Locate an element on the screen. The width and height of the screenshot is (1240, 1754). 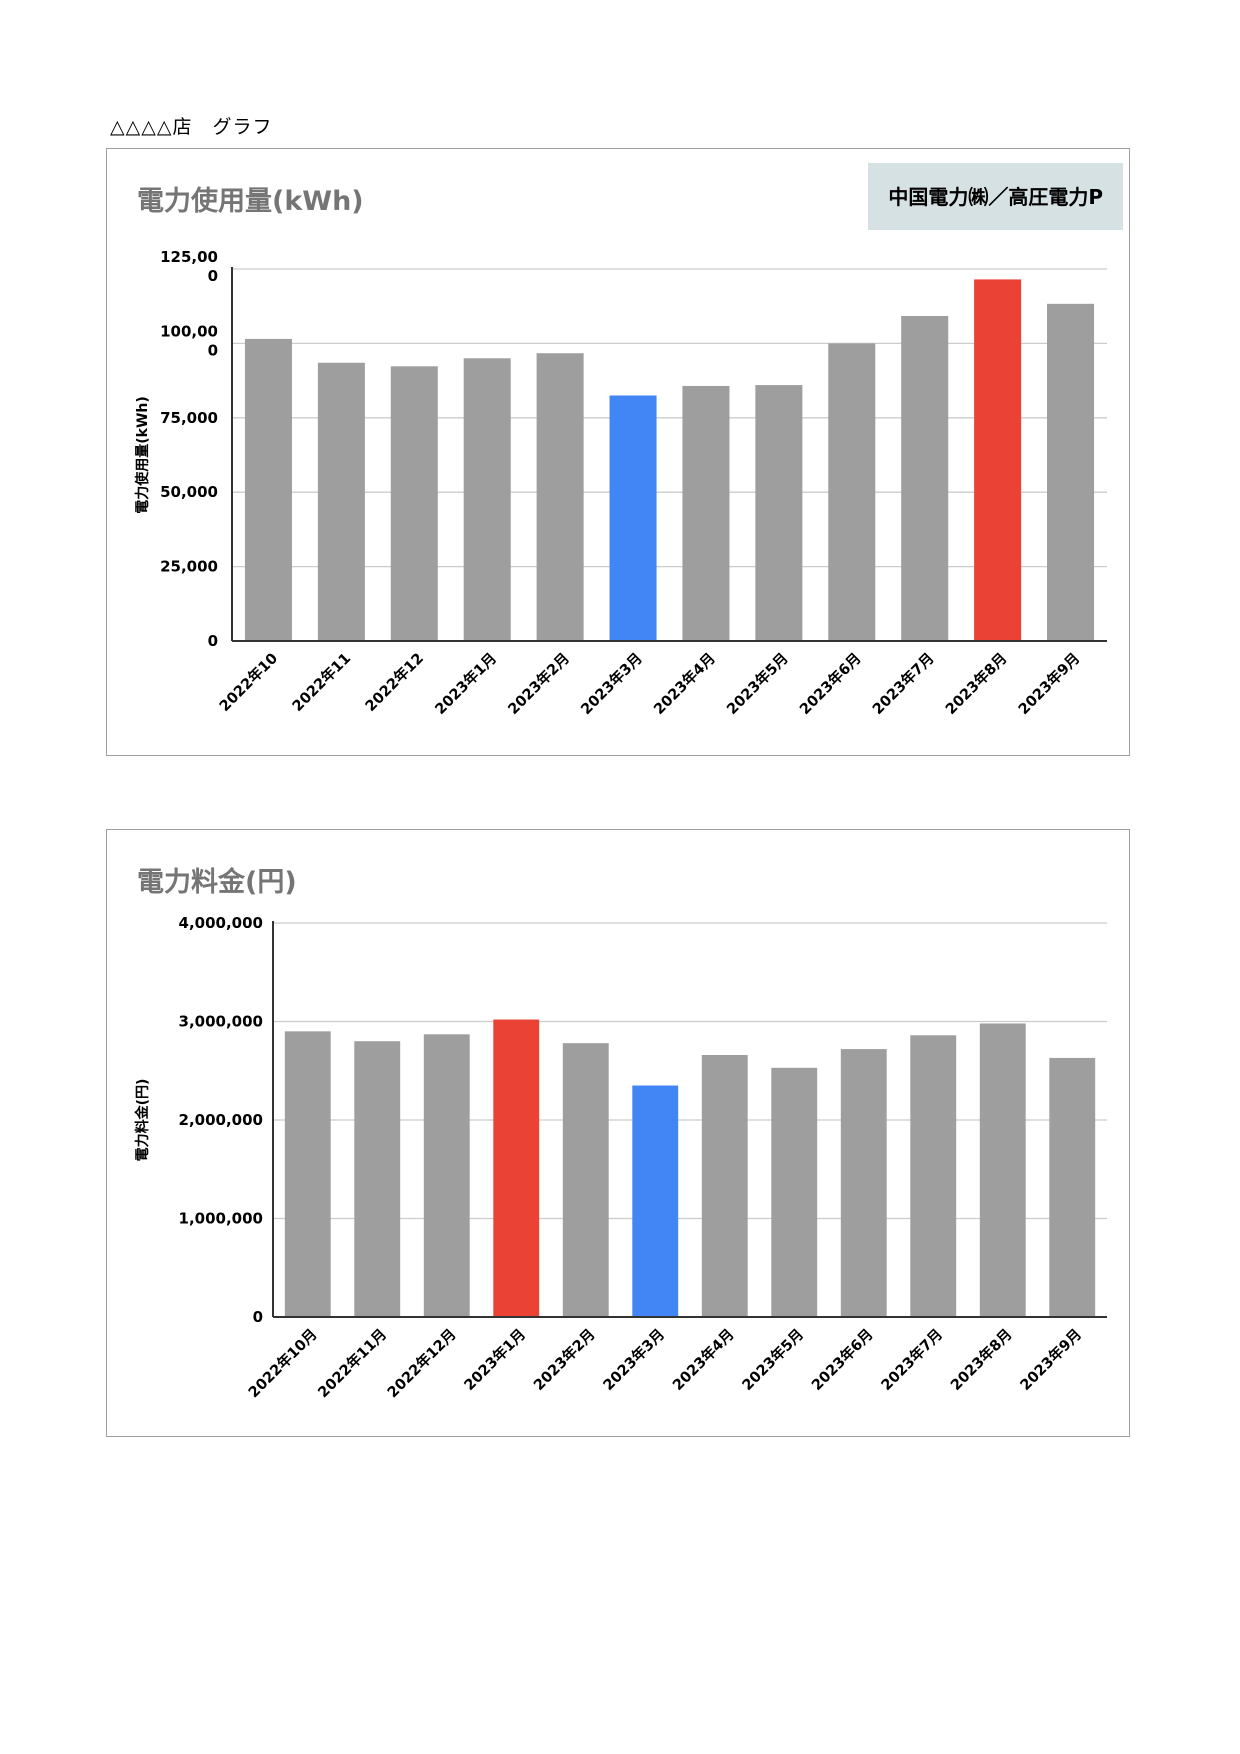
y-tick-label: 75,000 is located at coordinates (189, 418).